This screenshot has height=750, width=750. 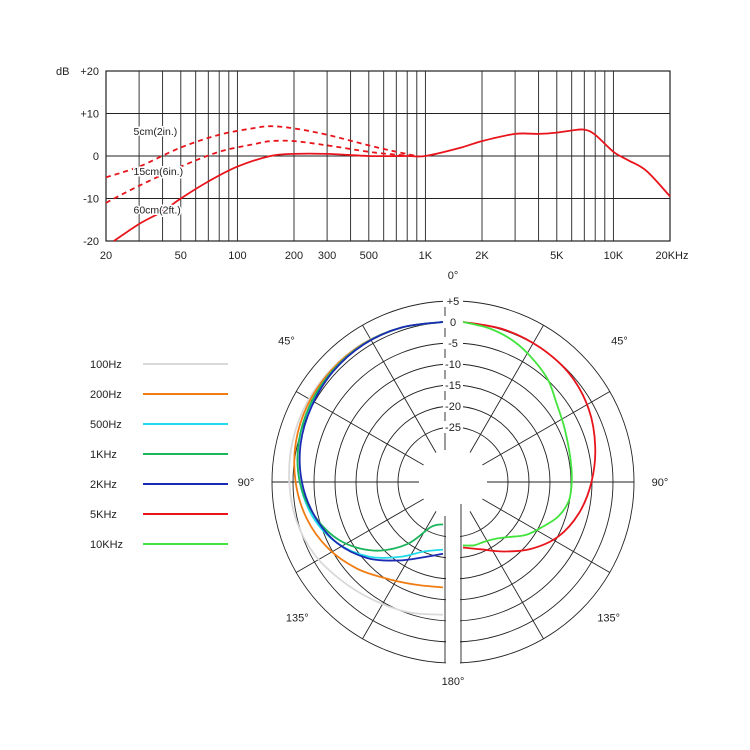 I want to click on y-tick-label: -10, so click(x=91, y=200).